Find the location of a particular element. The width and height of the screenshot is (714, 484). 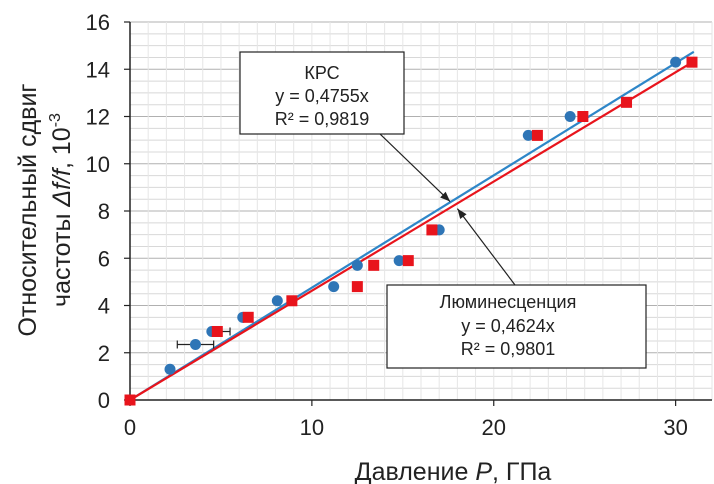

annotation-text: y = 0,4755x is located at coordinates (322, 96).